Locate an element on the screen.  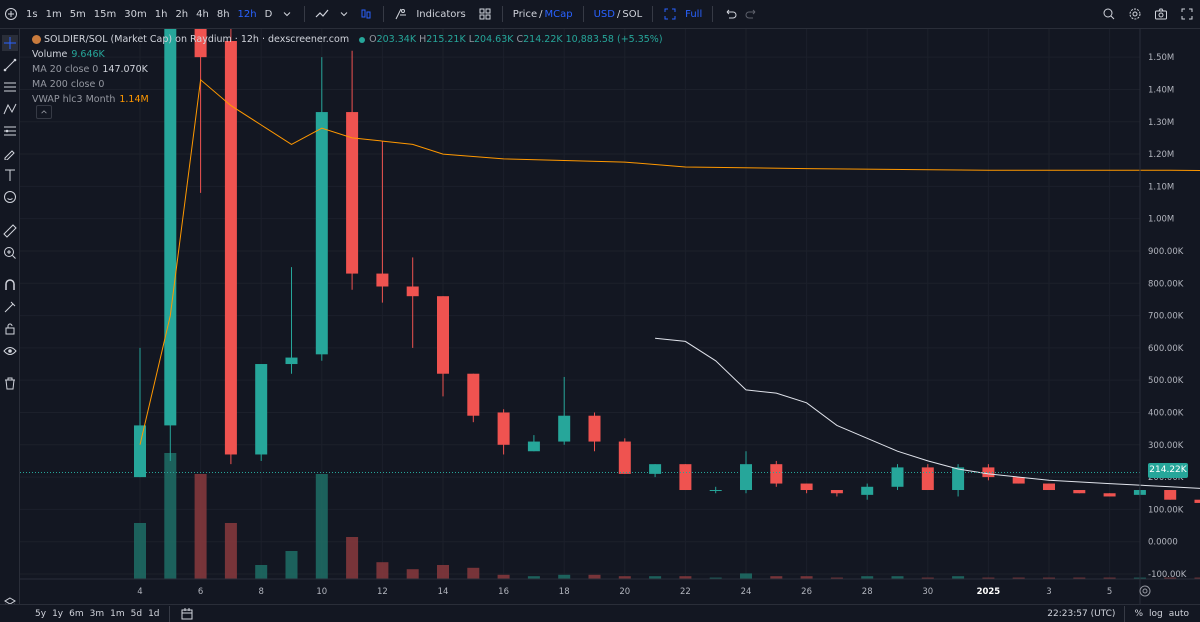
x-tick-label: 22 is located at coordinates (685, 592).